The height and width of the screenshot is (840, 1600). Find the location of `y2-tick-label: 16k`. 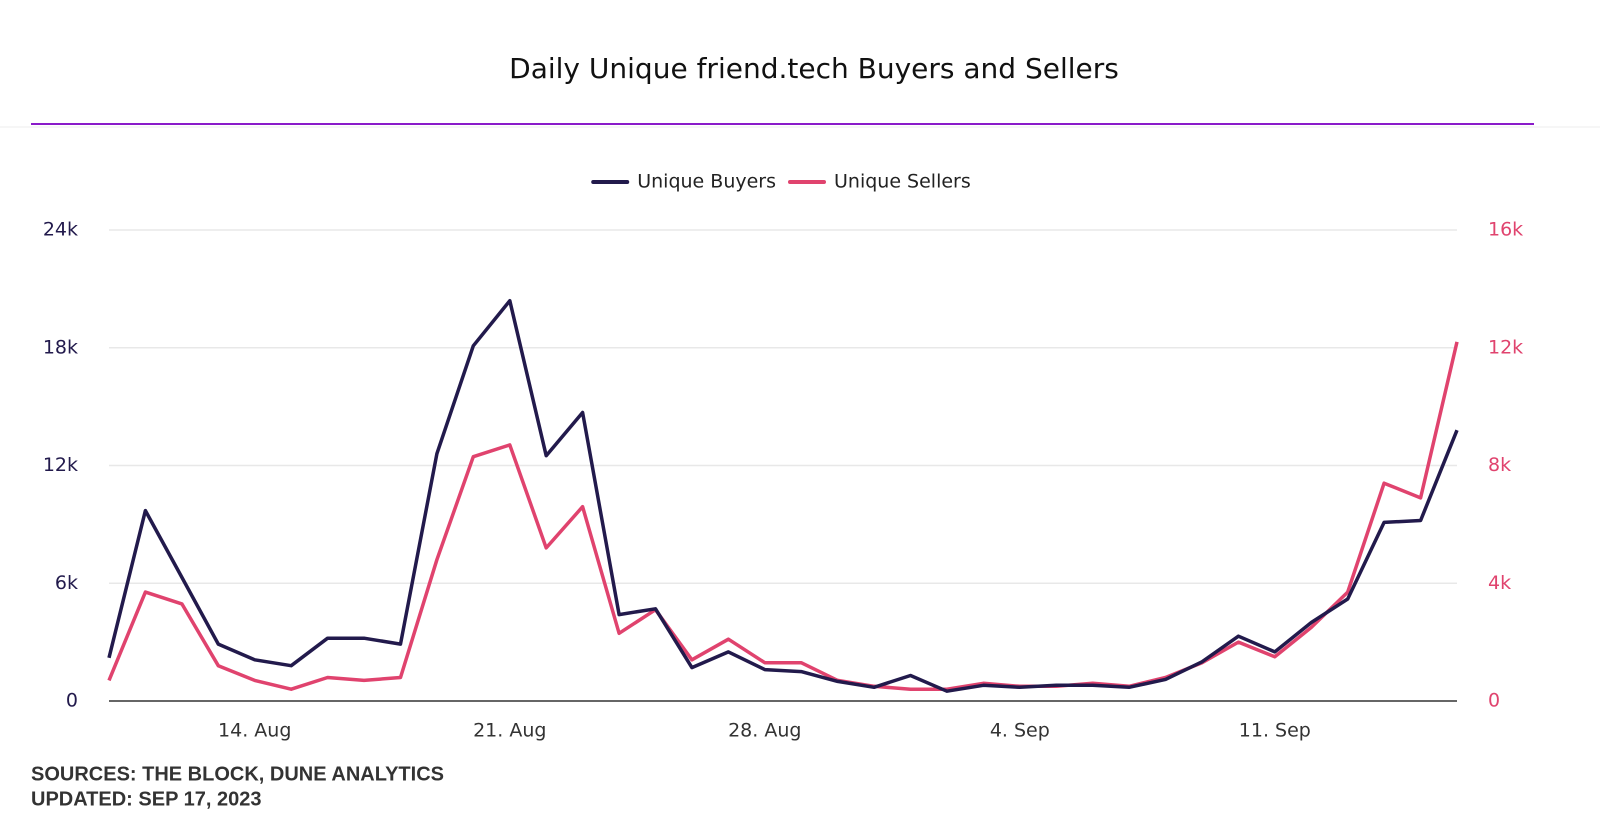

y2-tick-label: 16k is located at coordinates (1505, 230).